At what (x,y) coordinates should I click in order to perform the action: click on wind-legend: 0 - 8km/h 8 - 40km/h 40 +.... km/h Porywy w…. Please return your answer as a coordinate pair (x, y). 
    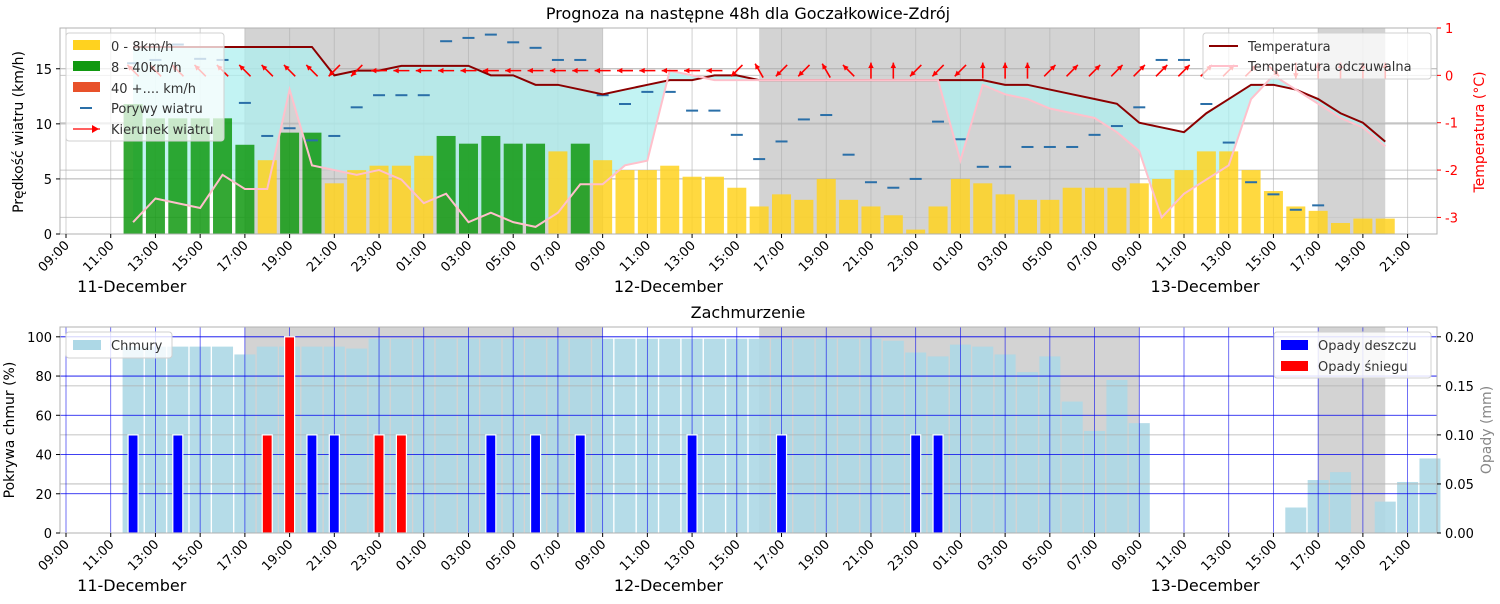
    Looking at the image, I should click on (145, 87).